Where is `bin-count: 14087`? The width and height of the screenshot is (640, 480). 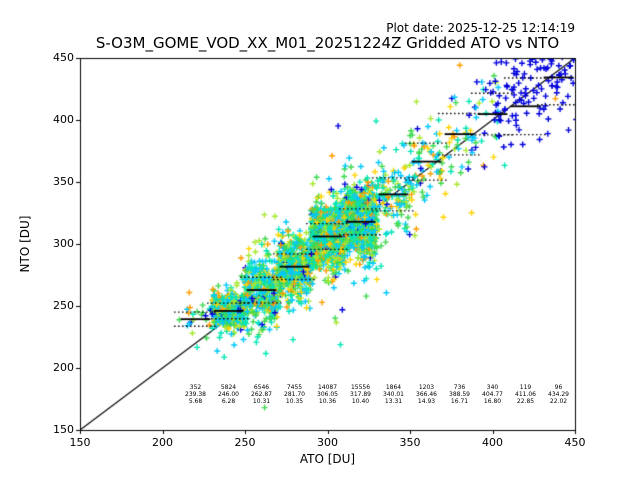
bin-count: 14087 is located at coordinates (327, 387).